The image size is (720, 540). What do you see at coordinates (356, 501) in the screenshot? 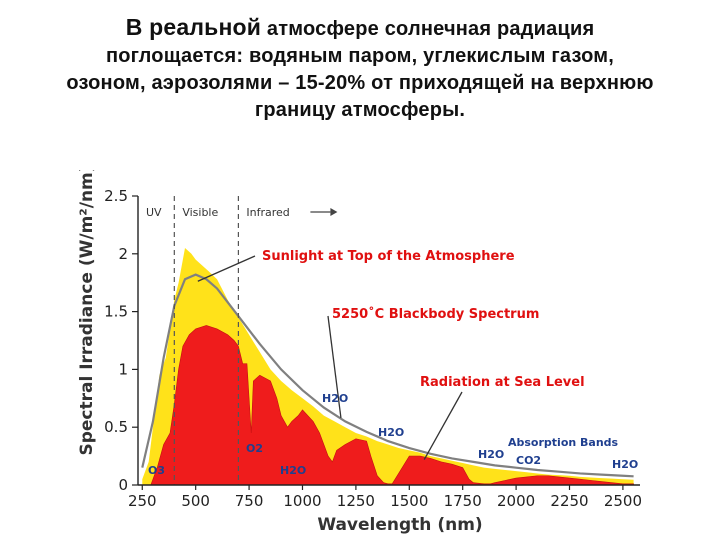
I see `x-tick-label: 1250` at bounding box center [356, 501].